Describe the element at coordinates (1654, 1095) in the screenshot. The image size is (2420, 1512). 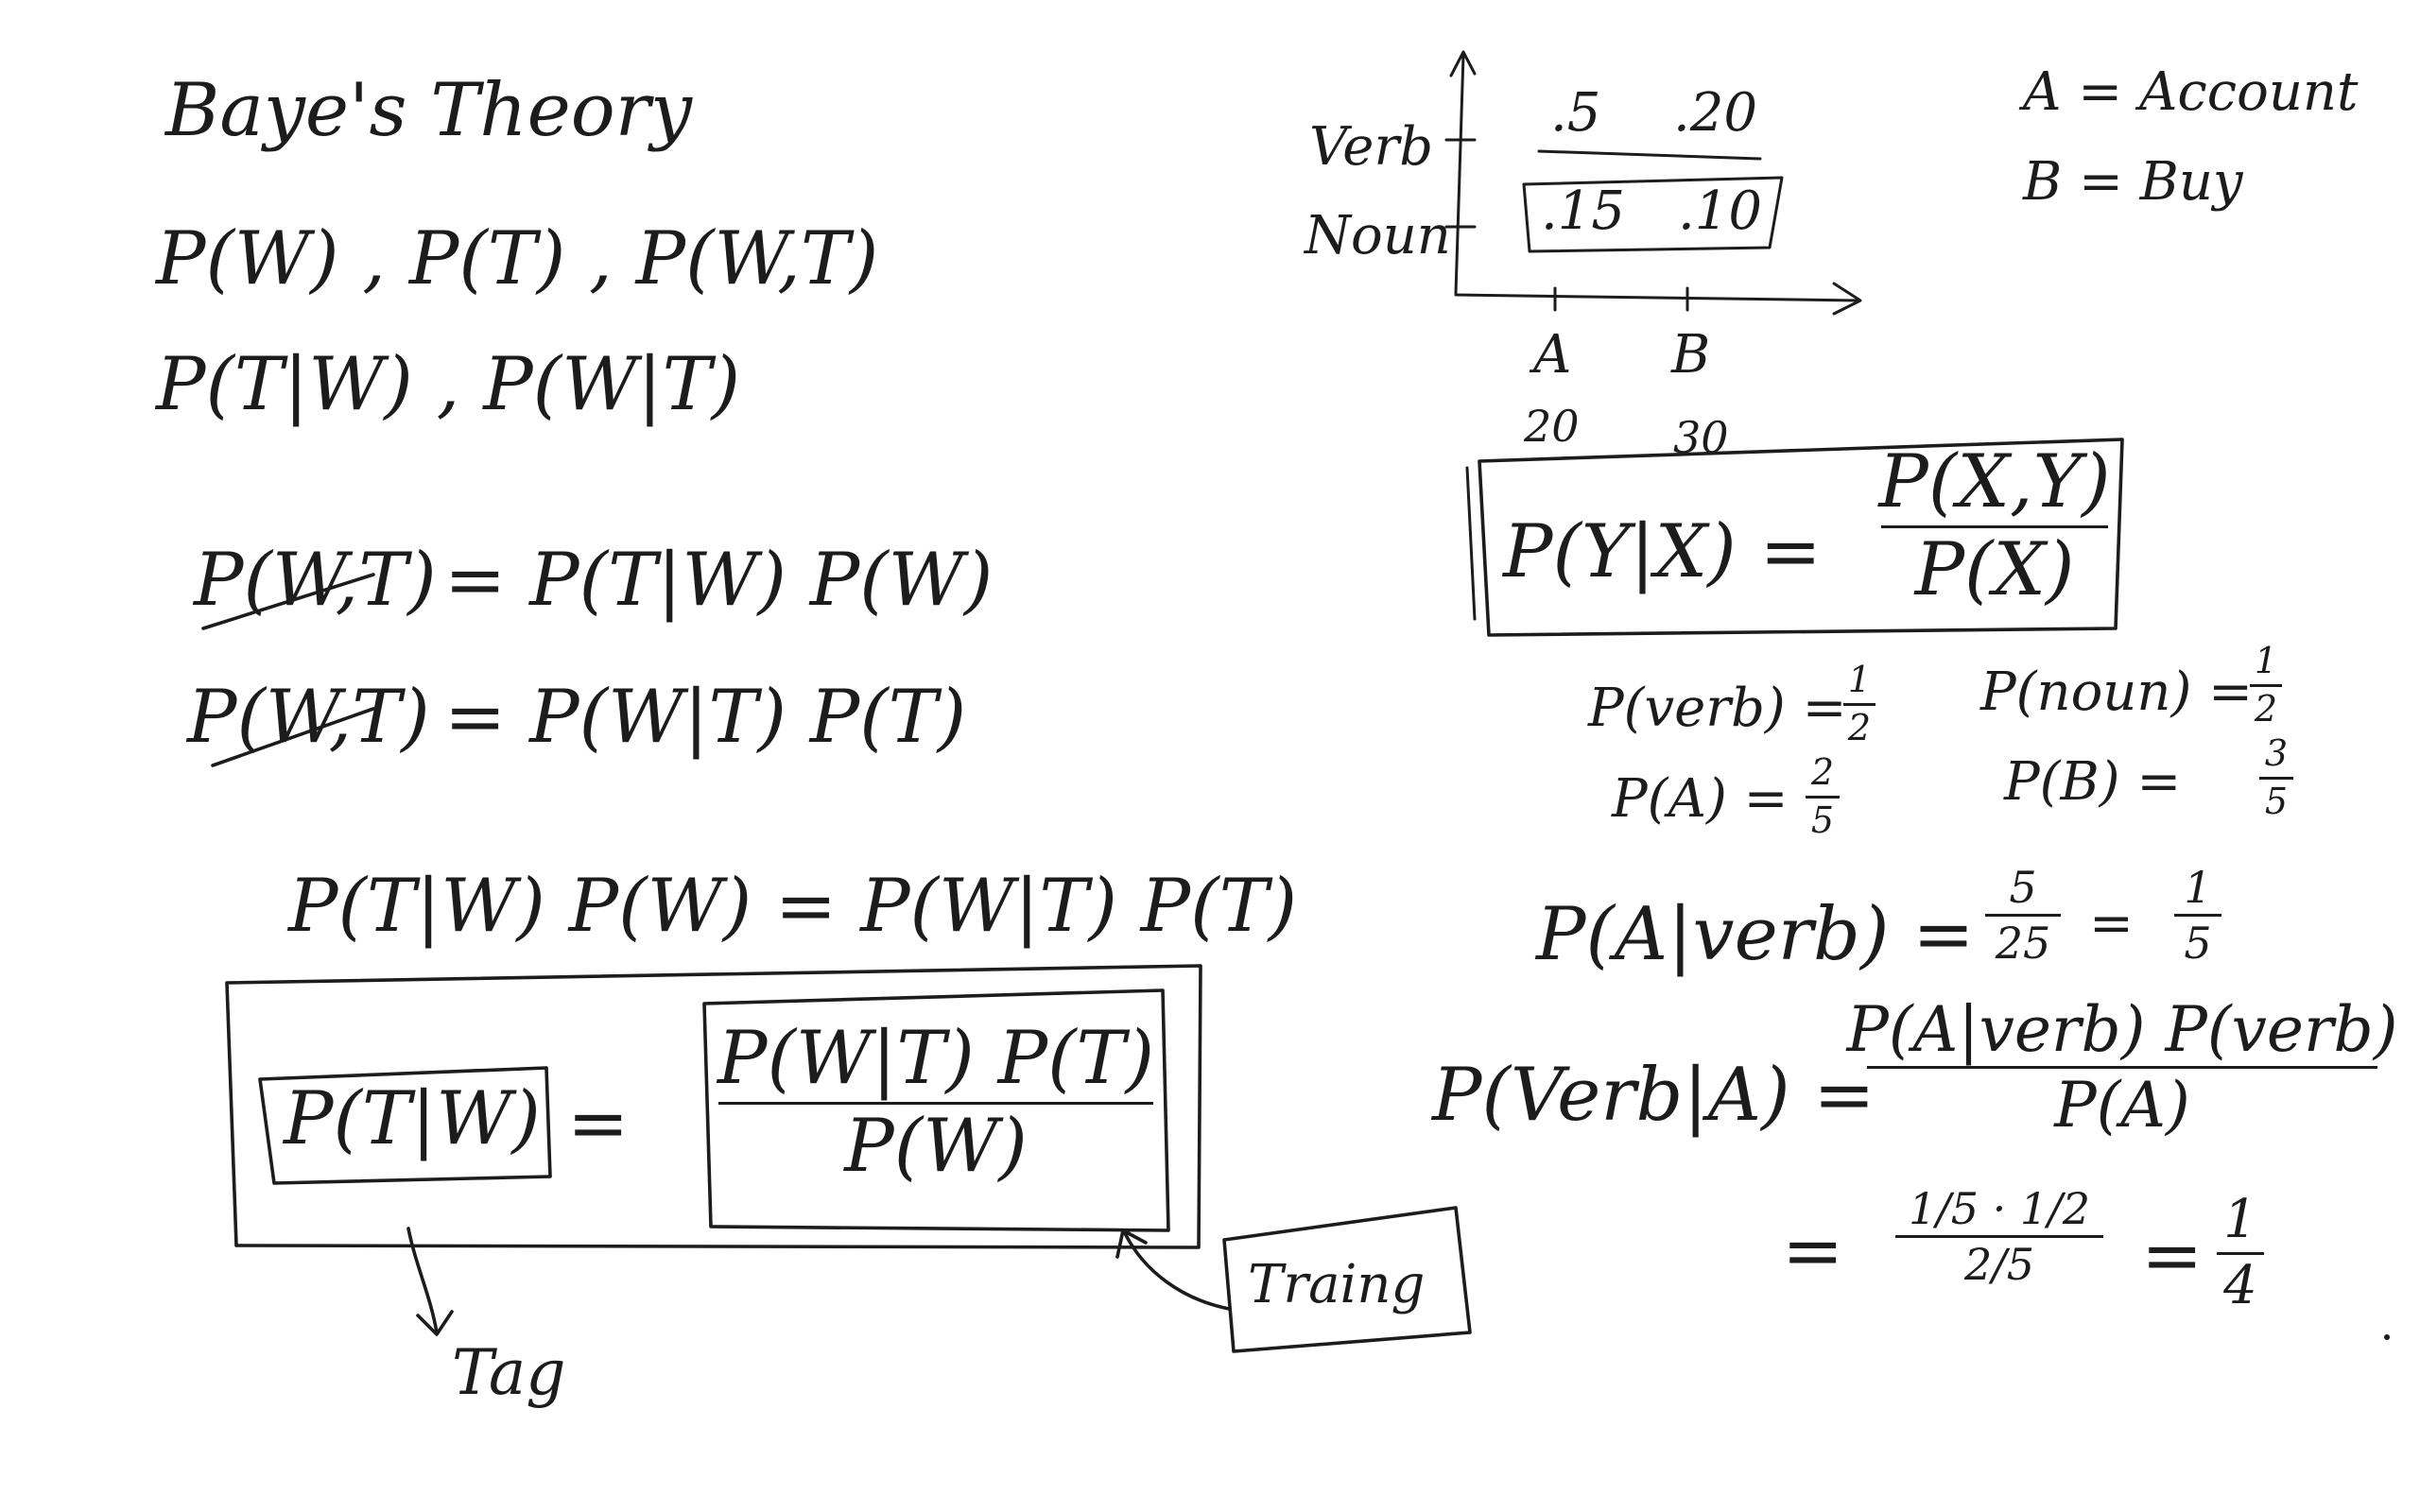
I see `posterior-lhs: P(Verb|A) =` at that location.